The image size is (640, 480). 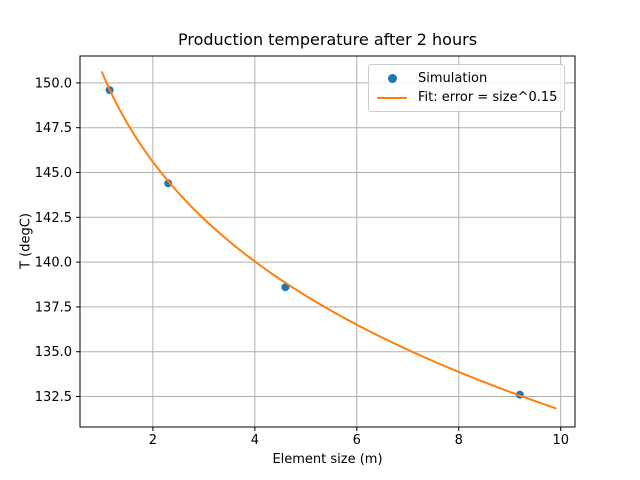 What do you see at coordinates (53, 307) in the screenshot?
I see `y-tick-label: 137.5` at bounding box center [53, 307].